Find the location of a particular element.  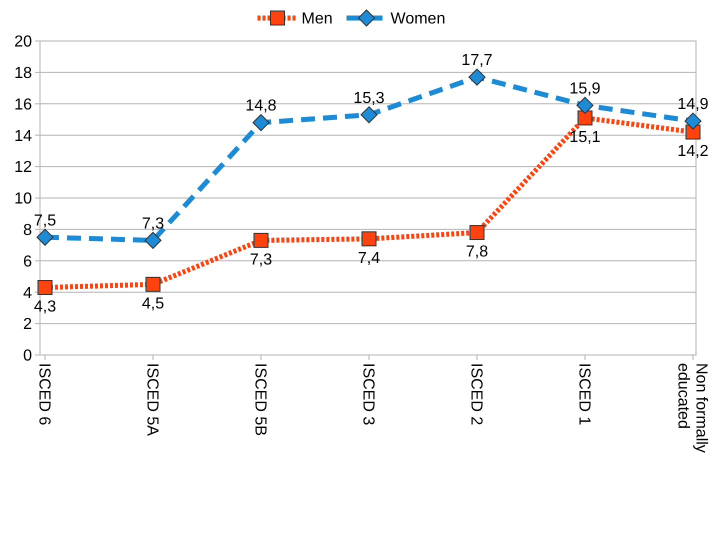

y-tick-label: 14 is located at coordinates (23, 136).